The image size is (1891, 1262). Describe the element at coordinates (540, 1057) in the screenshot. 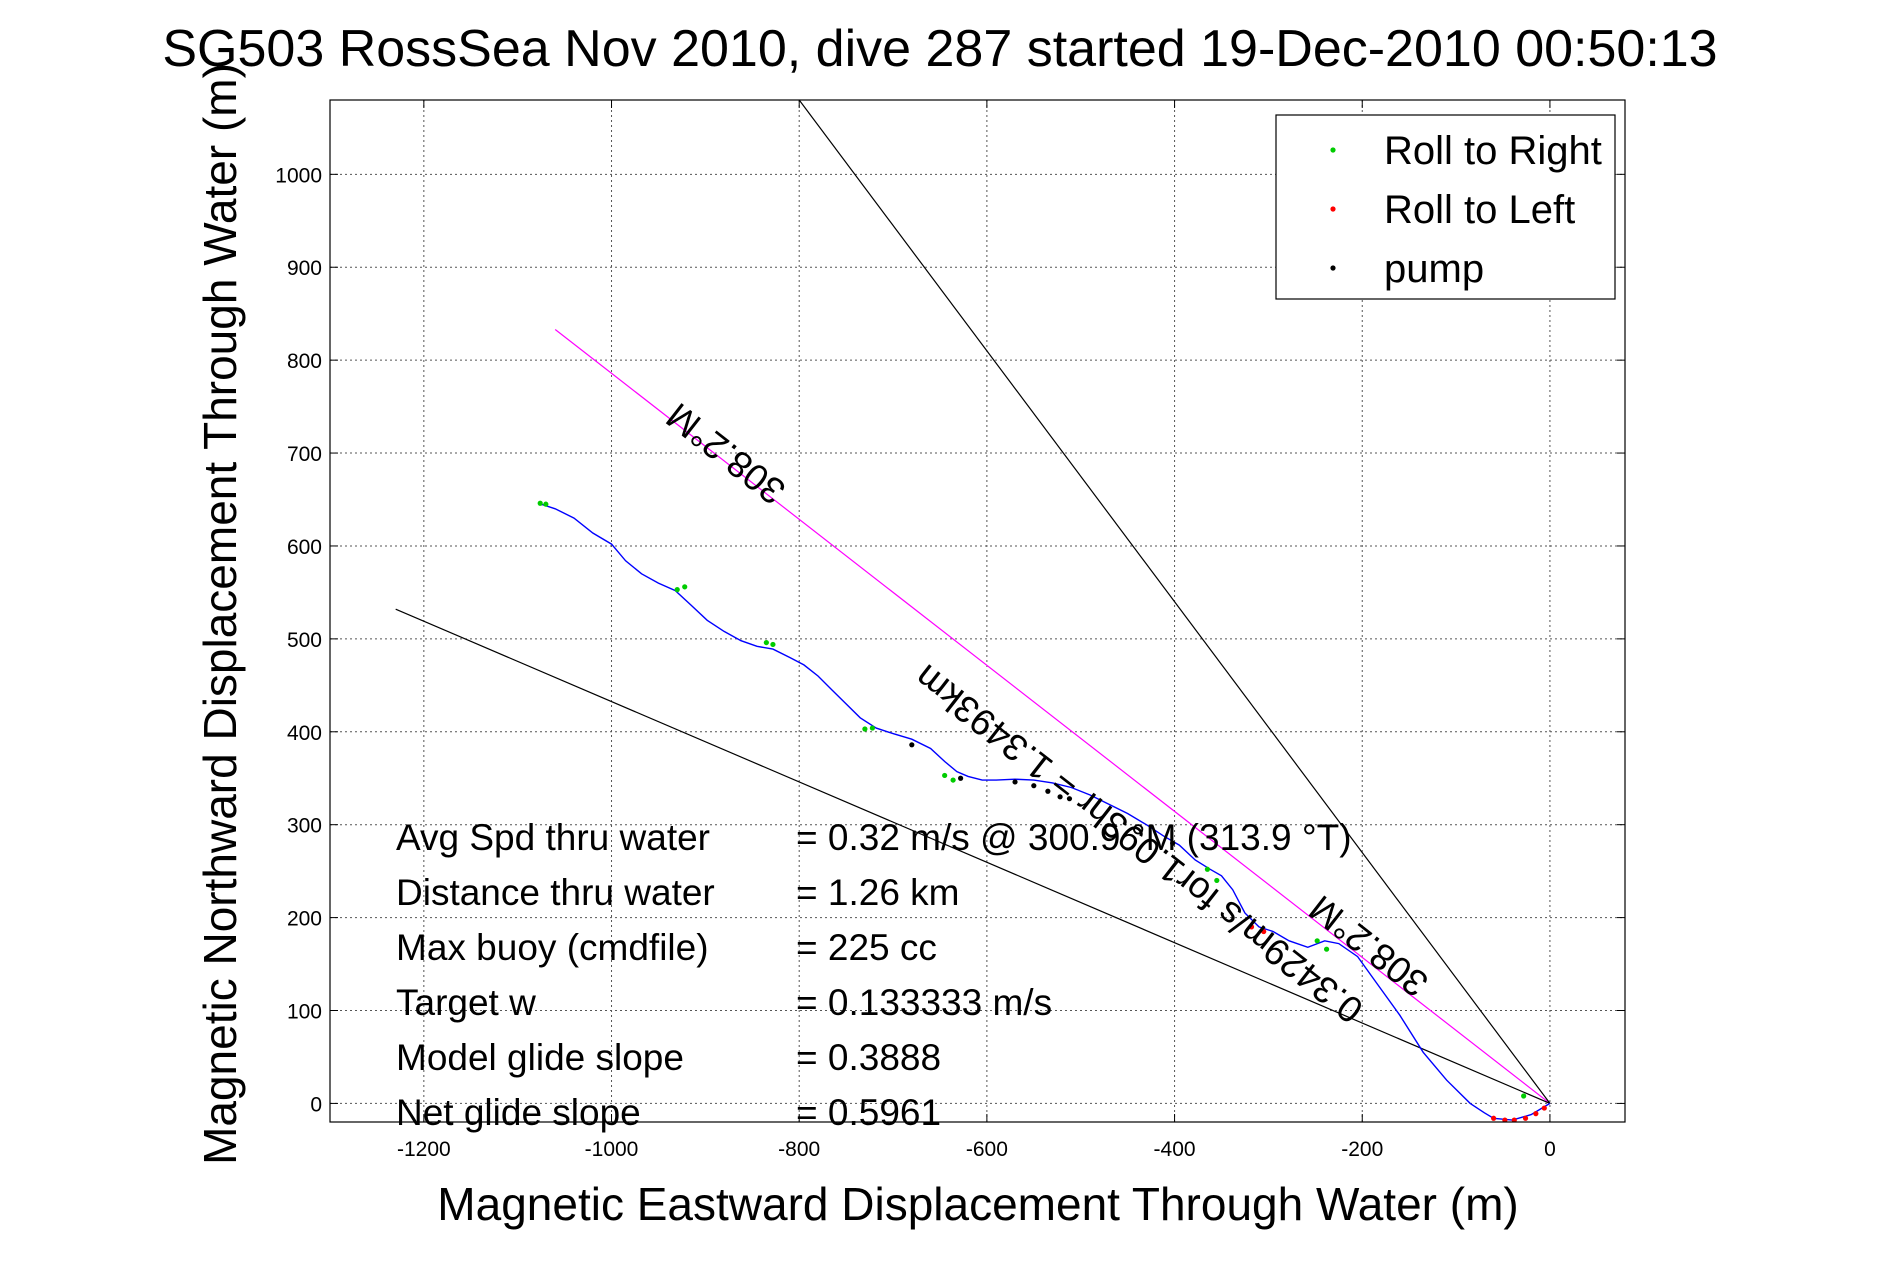

I see `annotation-label: Model glide slope` at that location.